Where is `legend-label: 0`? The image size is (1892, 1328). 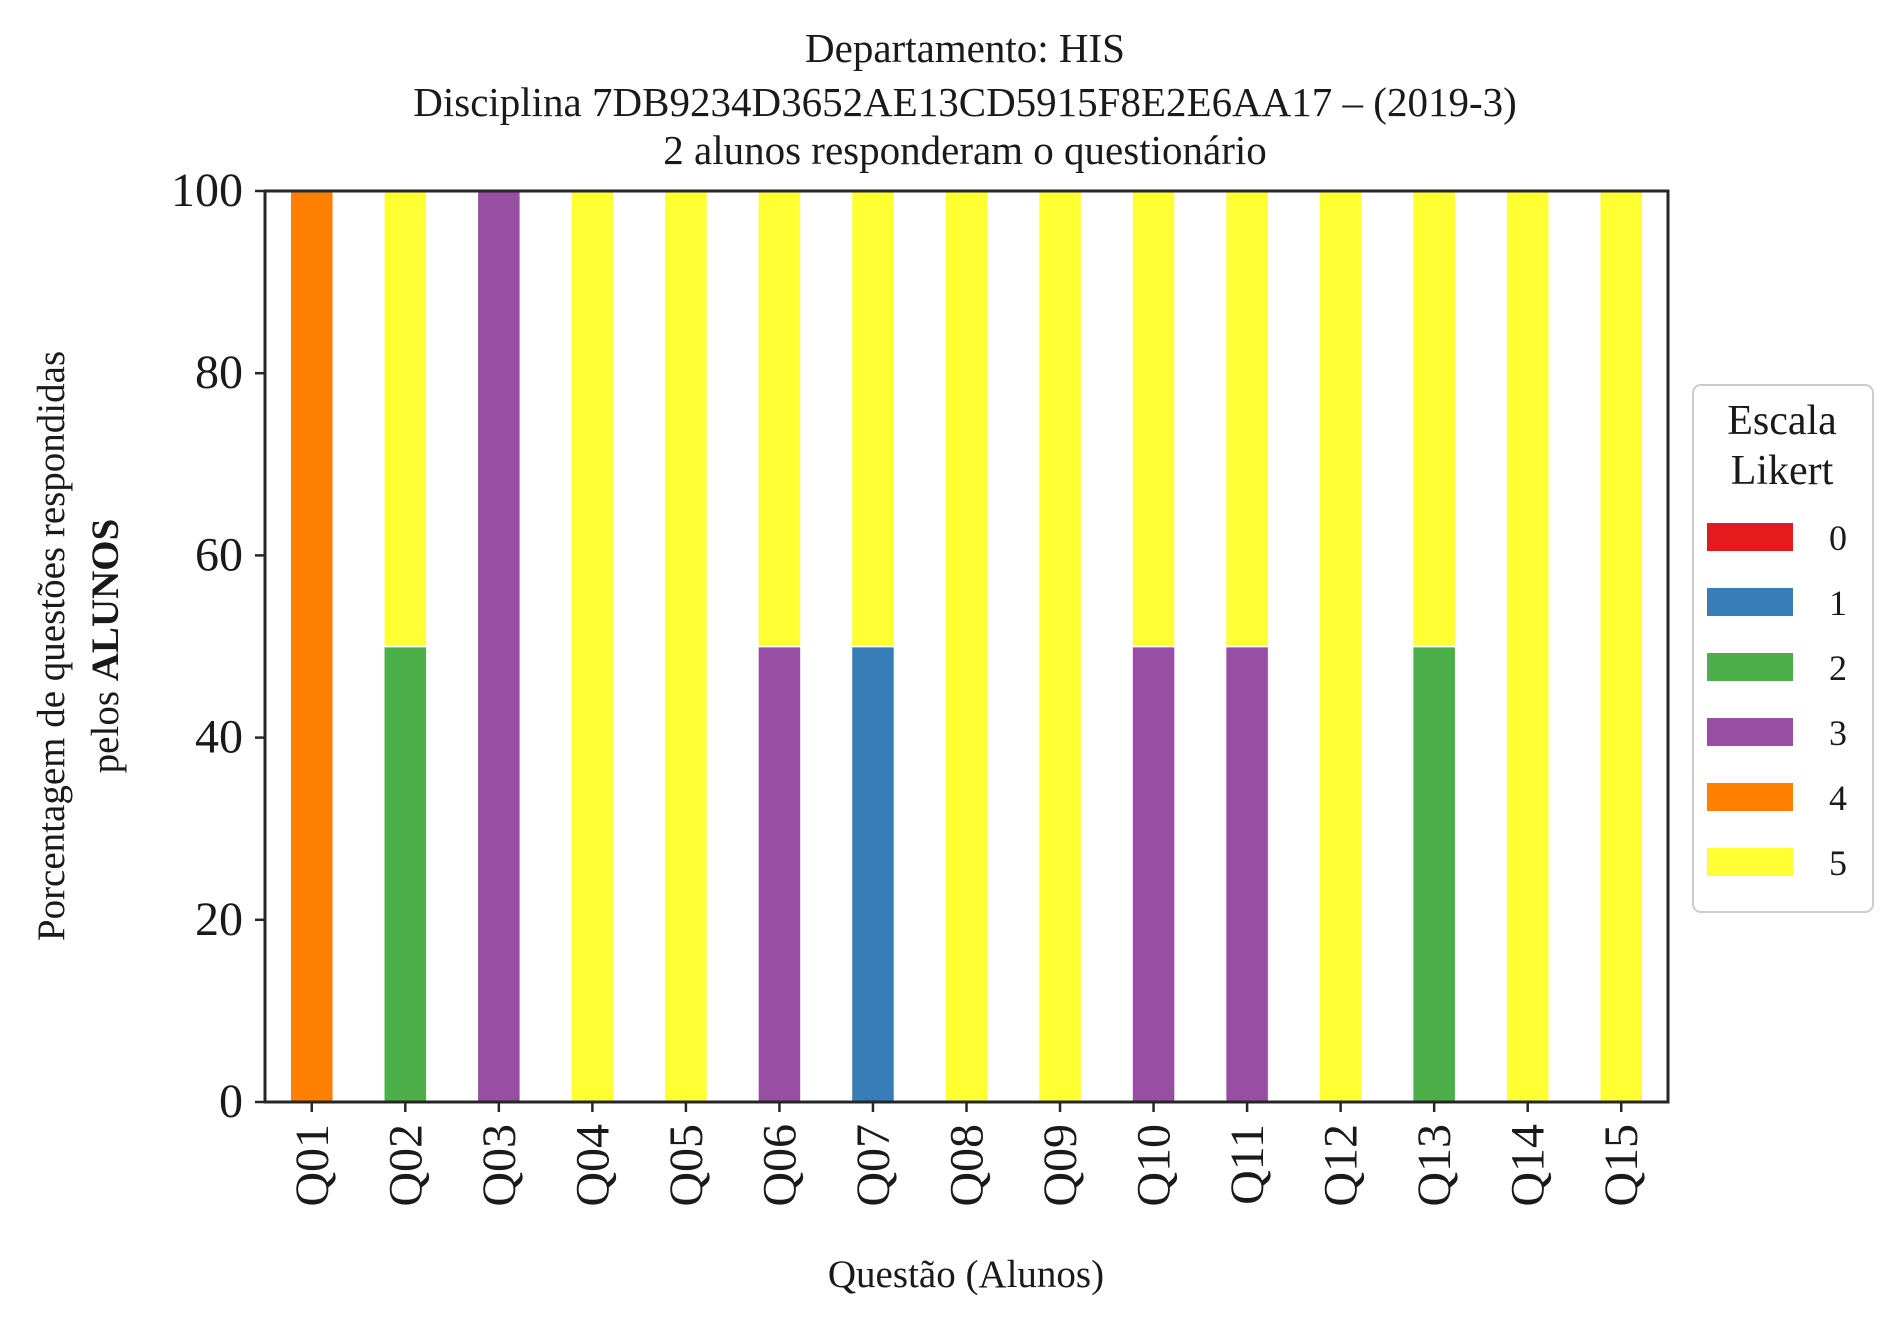 legend-label: 0 is located at coordinates (1838, 538).